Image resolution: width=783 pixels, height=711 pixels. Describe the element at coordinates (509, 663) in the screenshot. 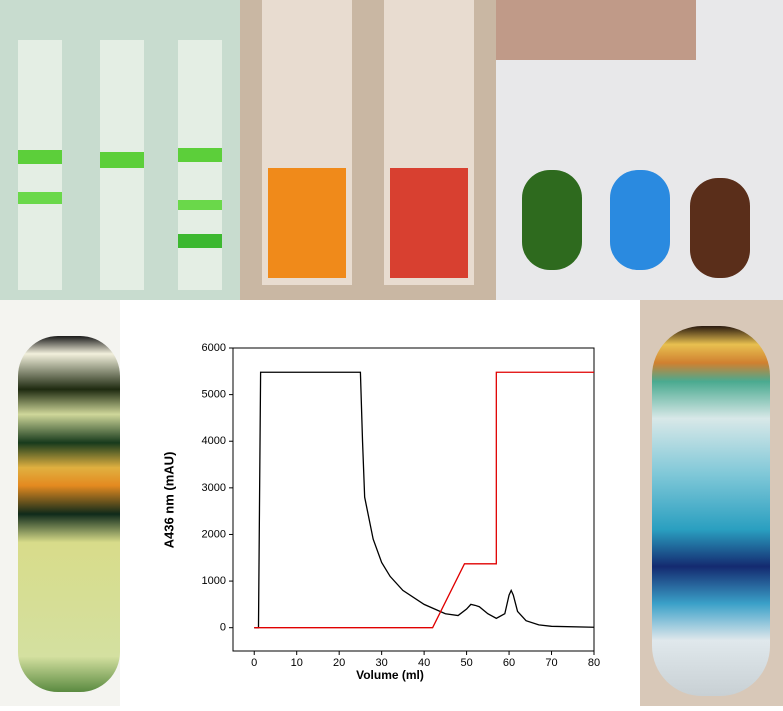

I see `x-tick-label: 60` at that location.